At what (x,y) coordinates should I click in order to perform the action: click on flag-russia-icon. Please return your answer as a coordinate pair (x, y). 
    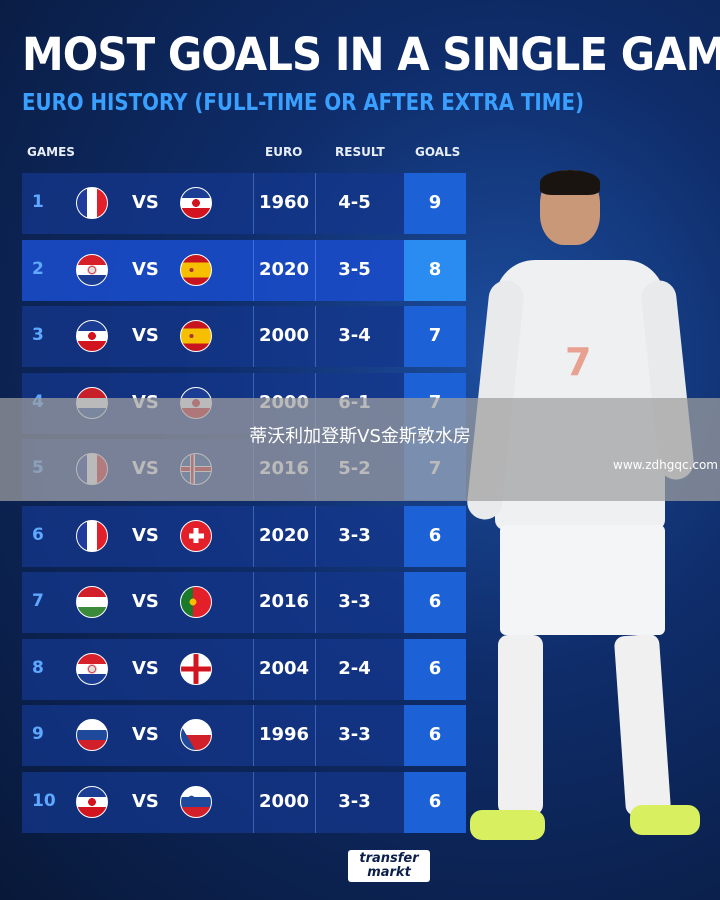
    Looking at the image, I should click on (92, 735).